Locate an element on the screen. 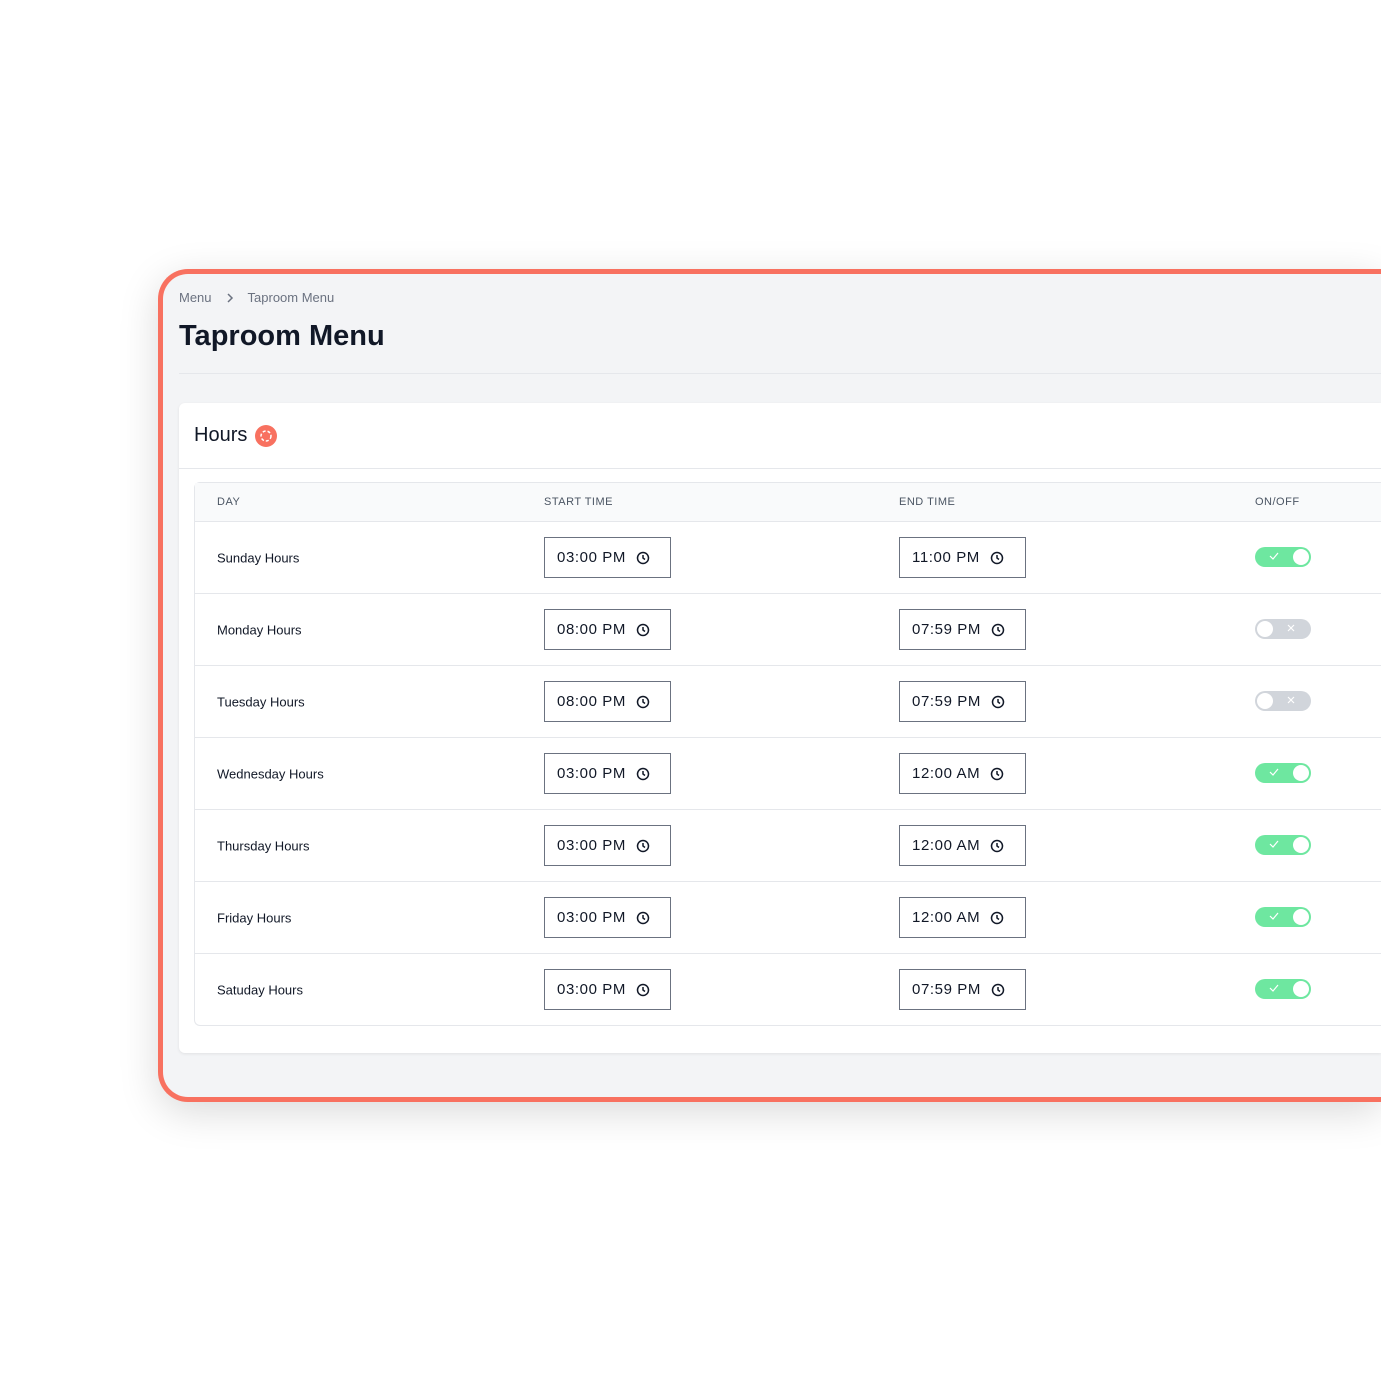 This screenshot has height=1382, width=1381. table-row: Wednesday Hours 03:00 PM 12:00 AM is located at coordinates (788, 774).